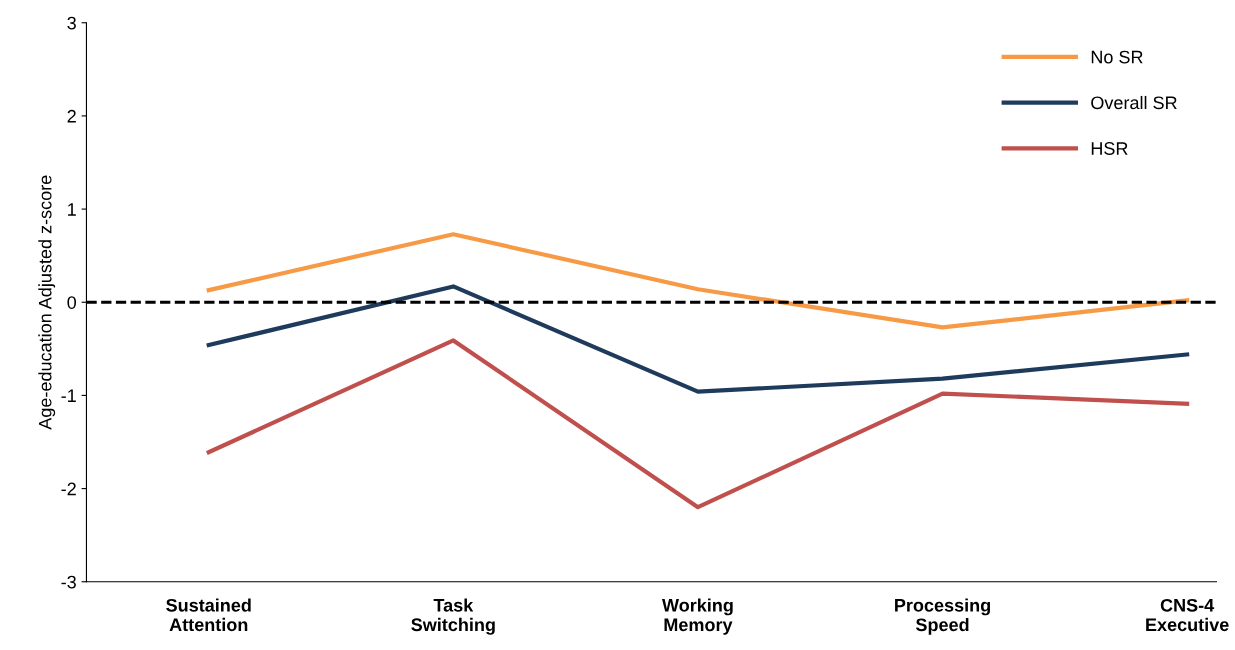  I want to click on legend-label: No SR, so click(1117, 57).